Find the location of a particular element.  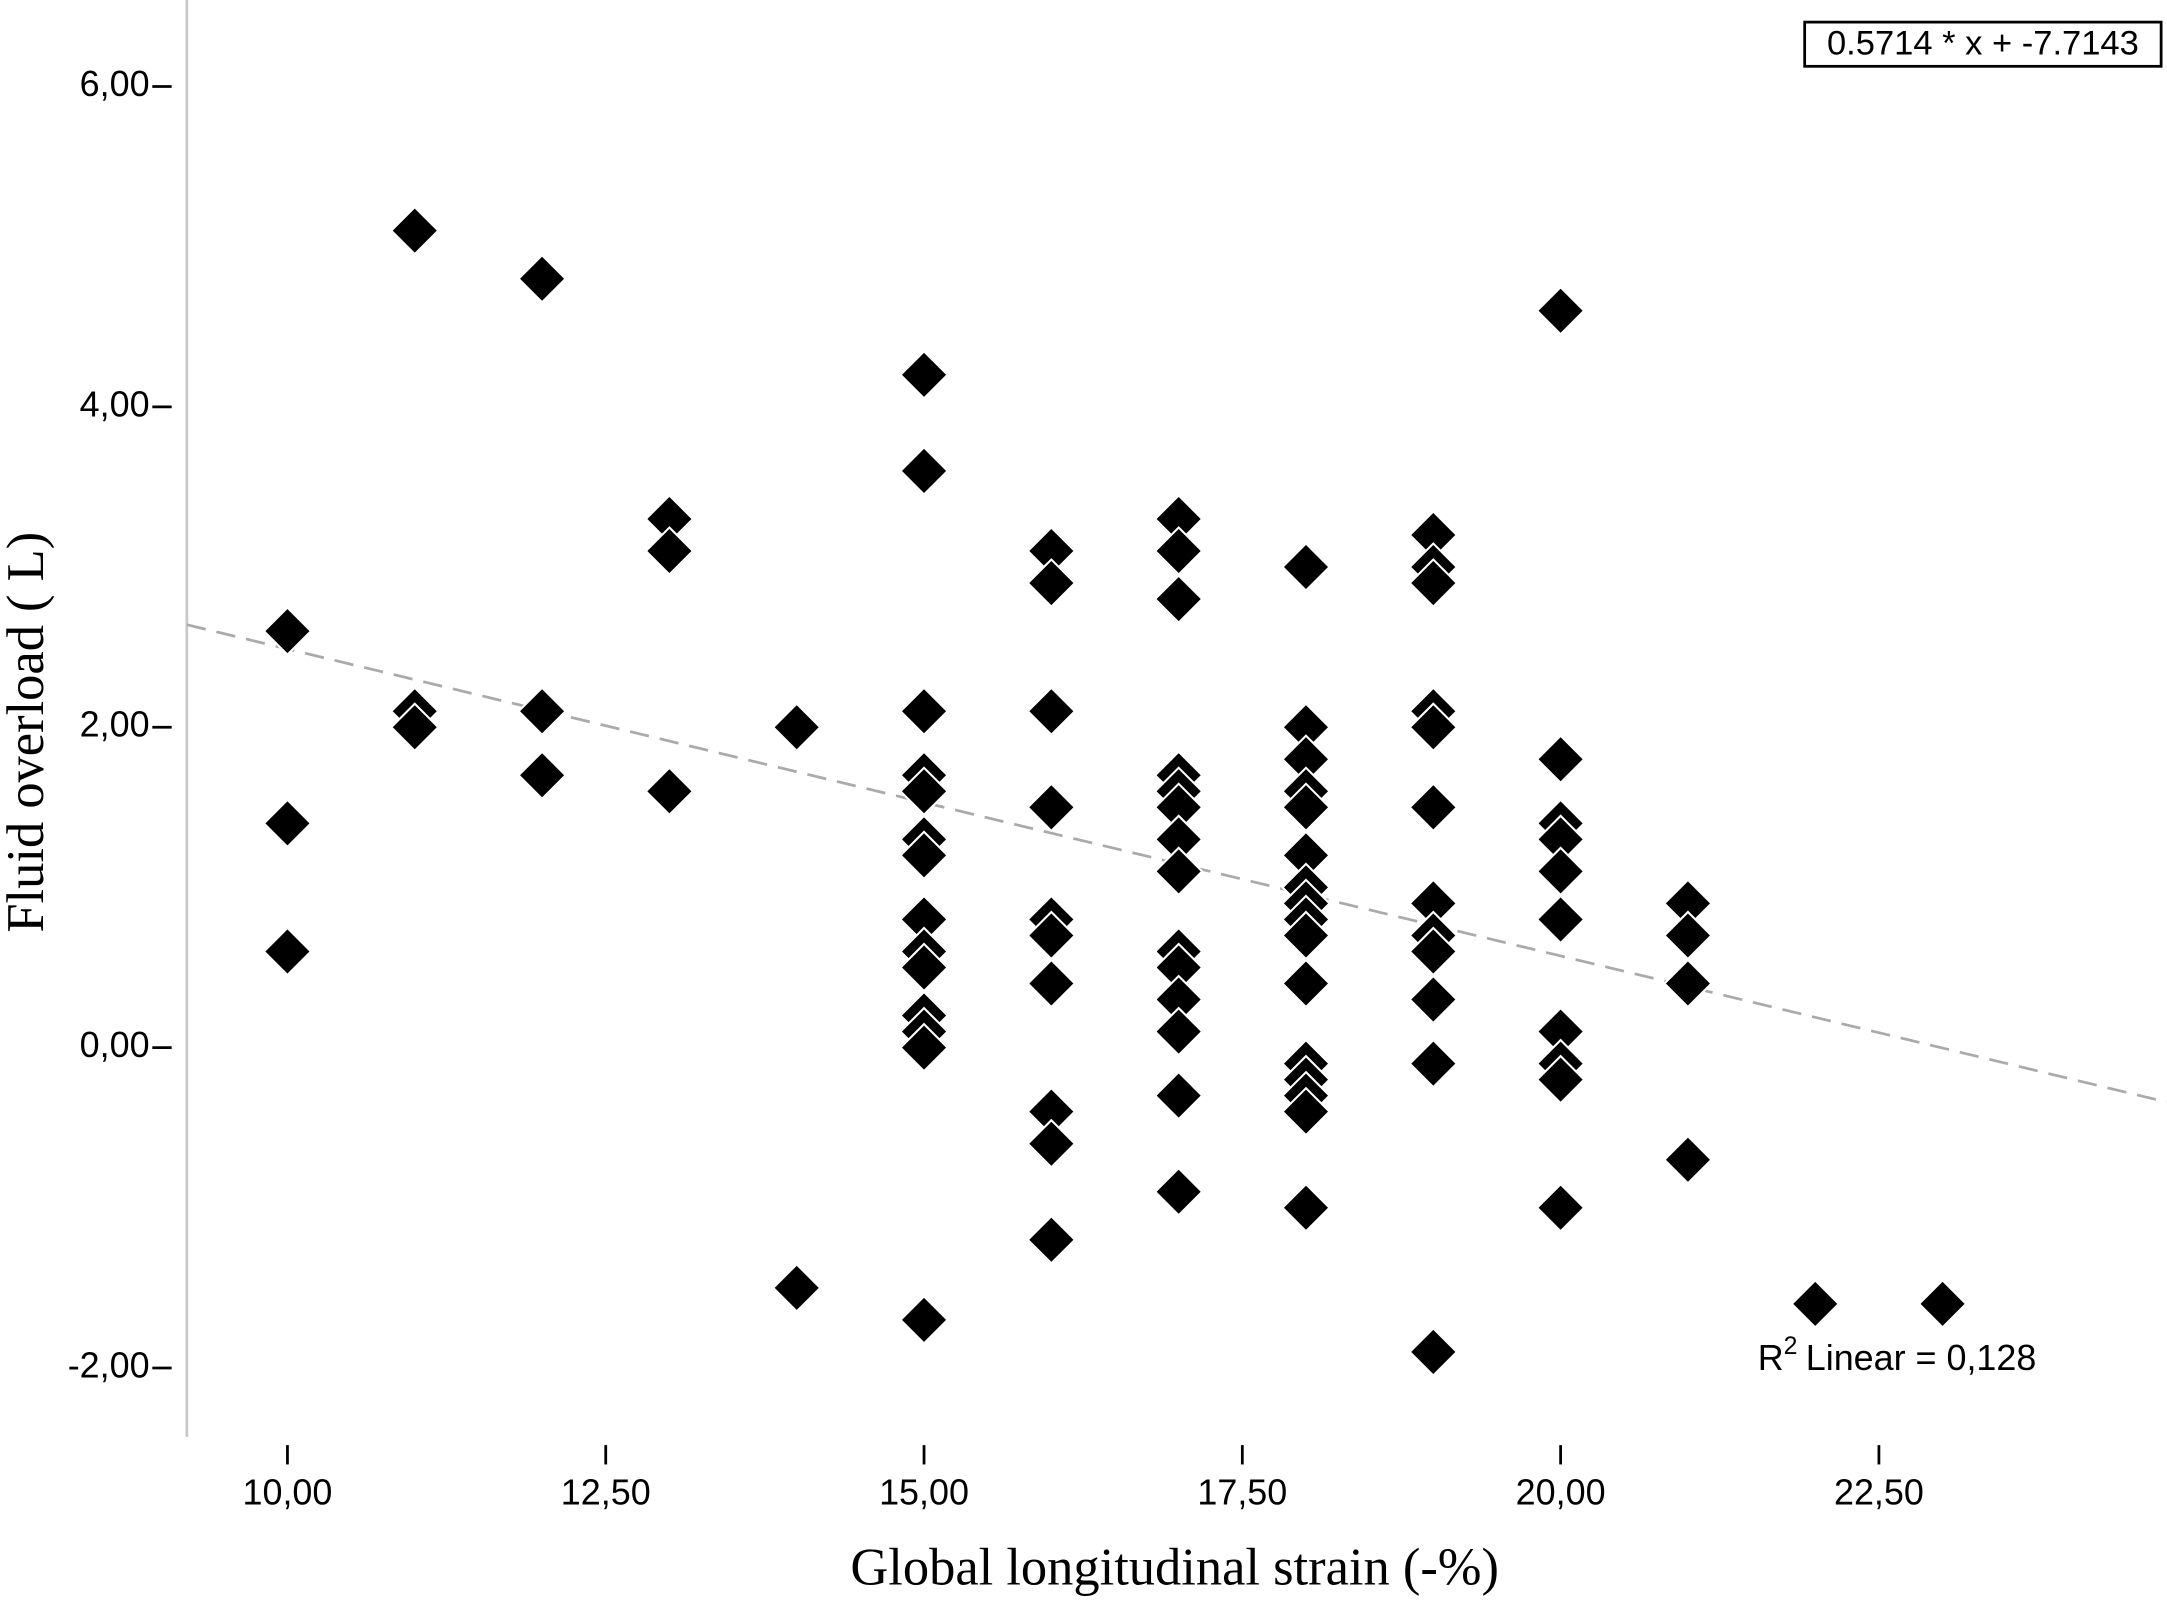

y-tick-label: 0,00 is located at coordinates (115, 1044).